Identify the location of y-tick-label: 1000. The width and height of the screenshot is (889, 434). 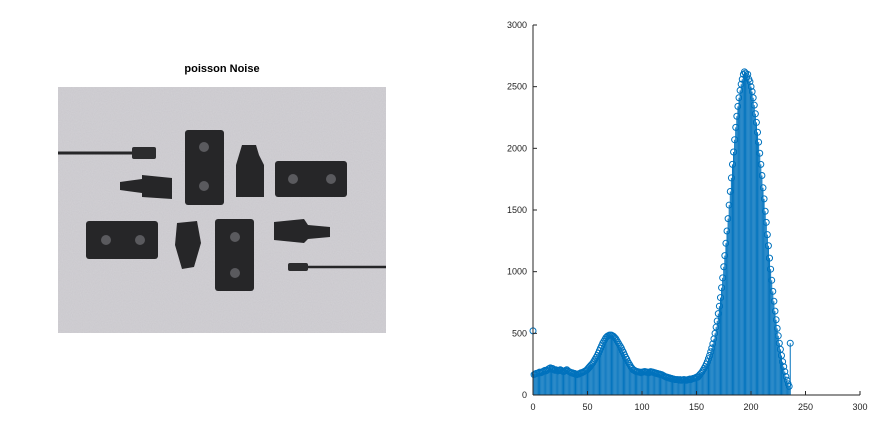
(517, 272).